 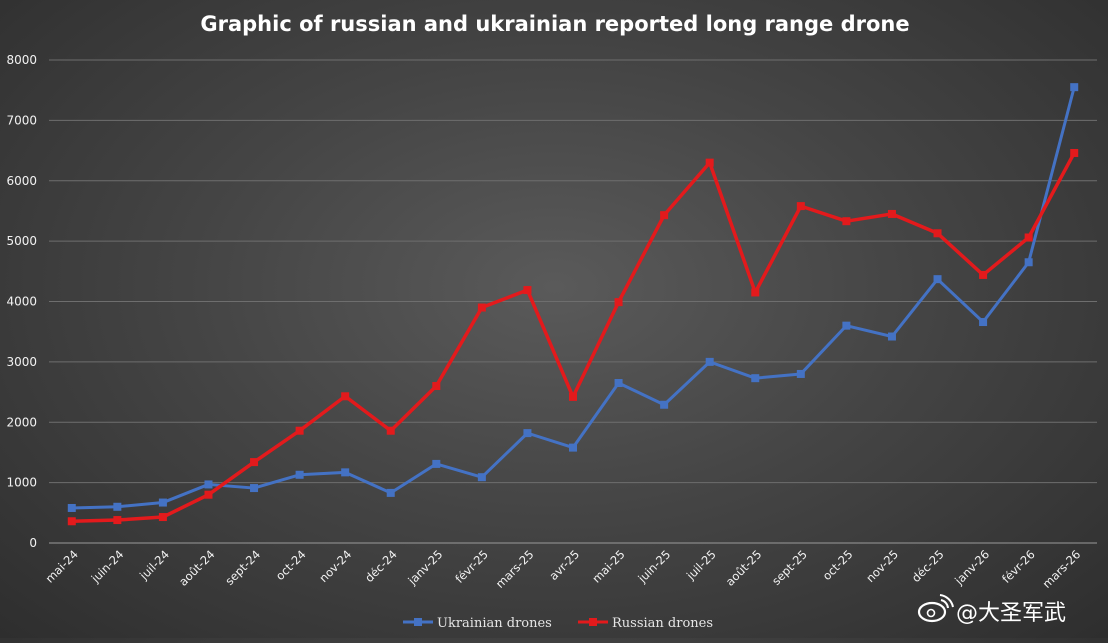 I want to click on x-tick-label: sept-25, so click(x=789, y=567).